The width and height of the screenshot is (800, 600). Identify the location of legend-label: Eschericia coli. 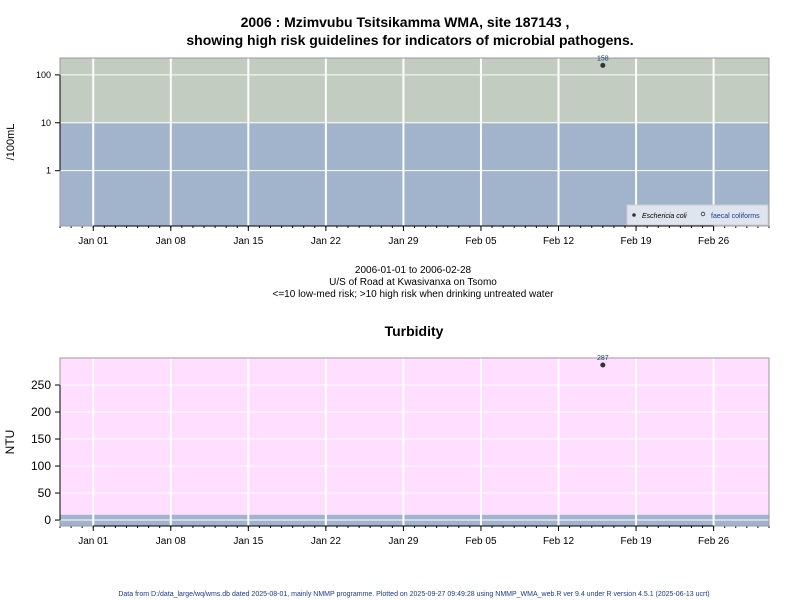
(664, 216).